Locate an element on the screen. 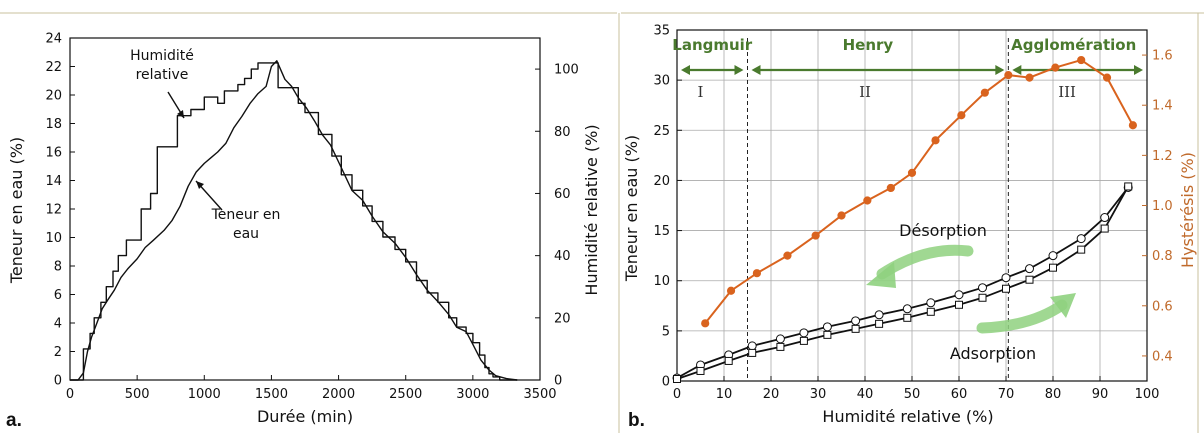 This screenshot has height=433, width=1204. annotation-adsorption: Adsorption is located at coordinates (993, 353).